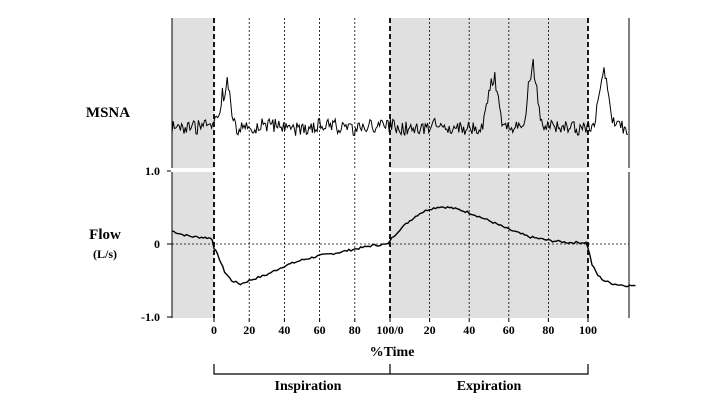  What do you see at coordinates (108, 113) in the screenshot?
I see `msna-label: MSNA` at bounding box center [108, 113].